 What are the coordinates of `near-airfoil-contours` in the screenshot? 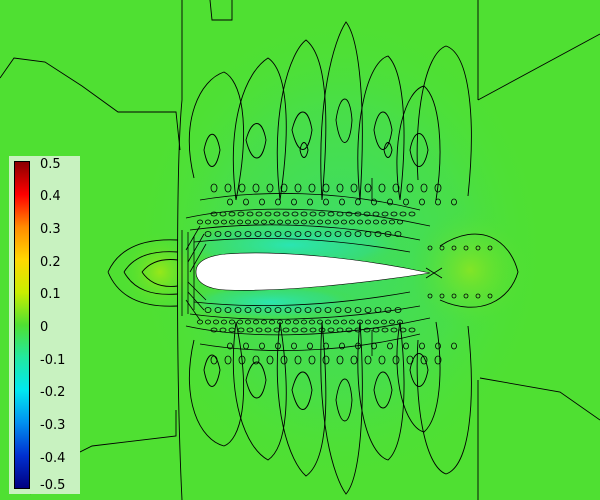 It's located at (306, 267).